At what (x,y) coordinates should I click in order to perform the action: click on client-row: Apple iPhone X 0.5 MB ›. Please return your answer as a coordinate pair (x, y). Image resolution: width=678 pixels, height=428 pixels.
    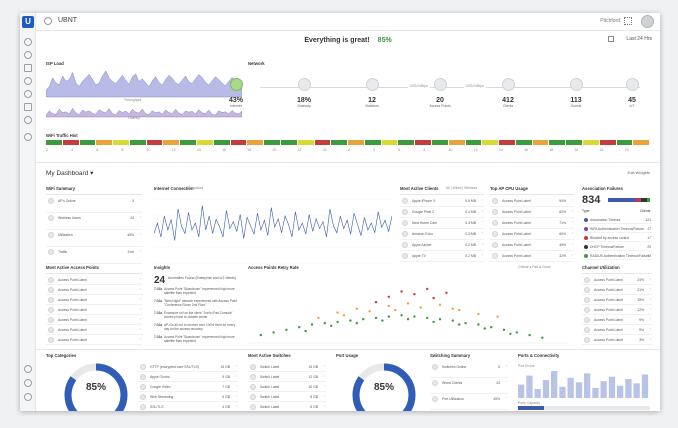
    Looking at the image, I should click on (442, 200).